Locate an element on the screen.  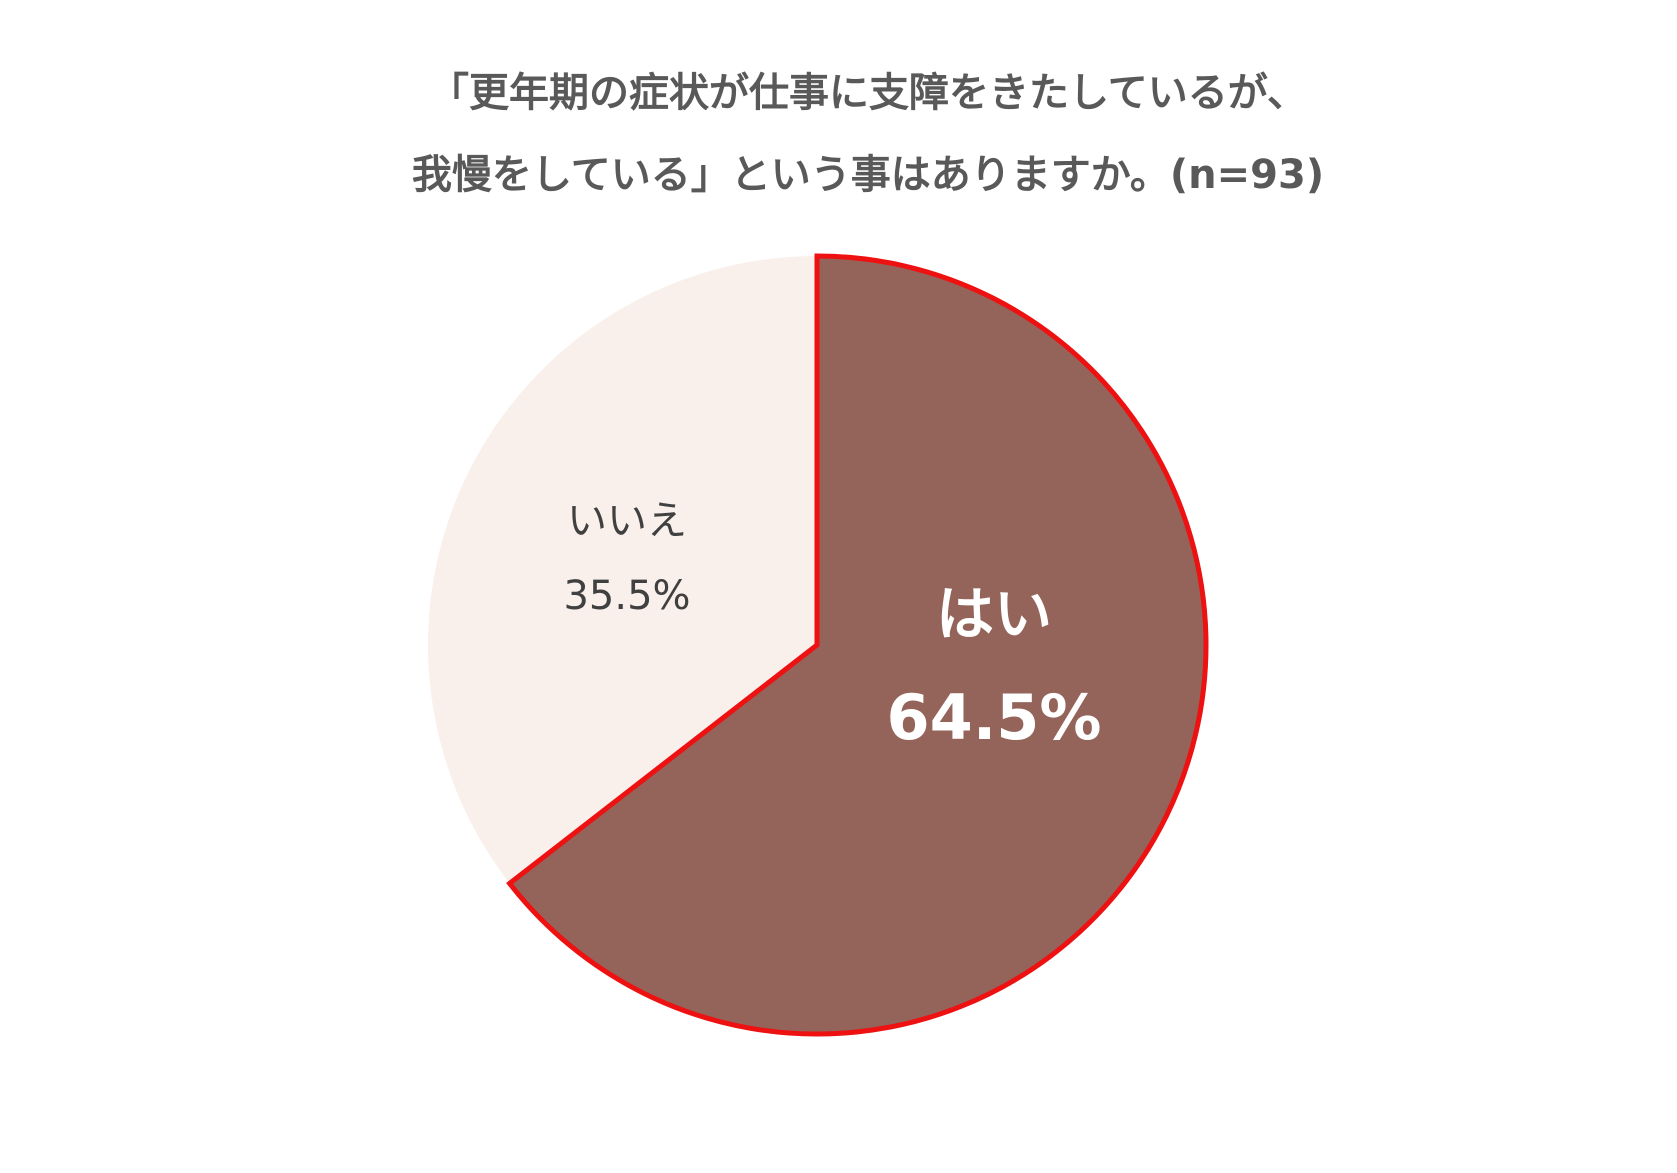
slice-label: いいえ is located at coordinates (627, 521).